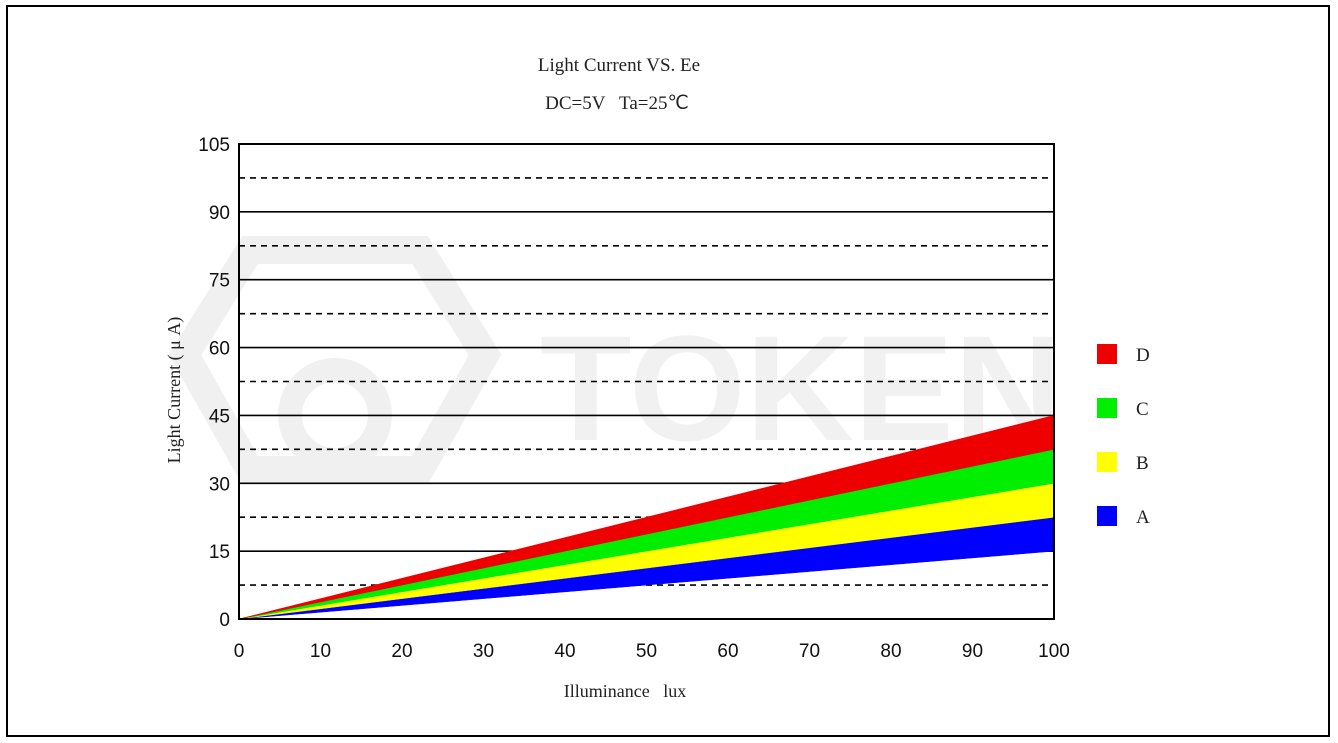 Image resolution: width=1338 pixels, height=743 pixels. I want to click on x-tick-label: 60, so click(727, 651).